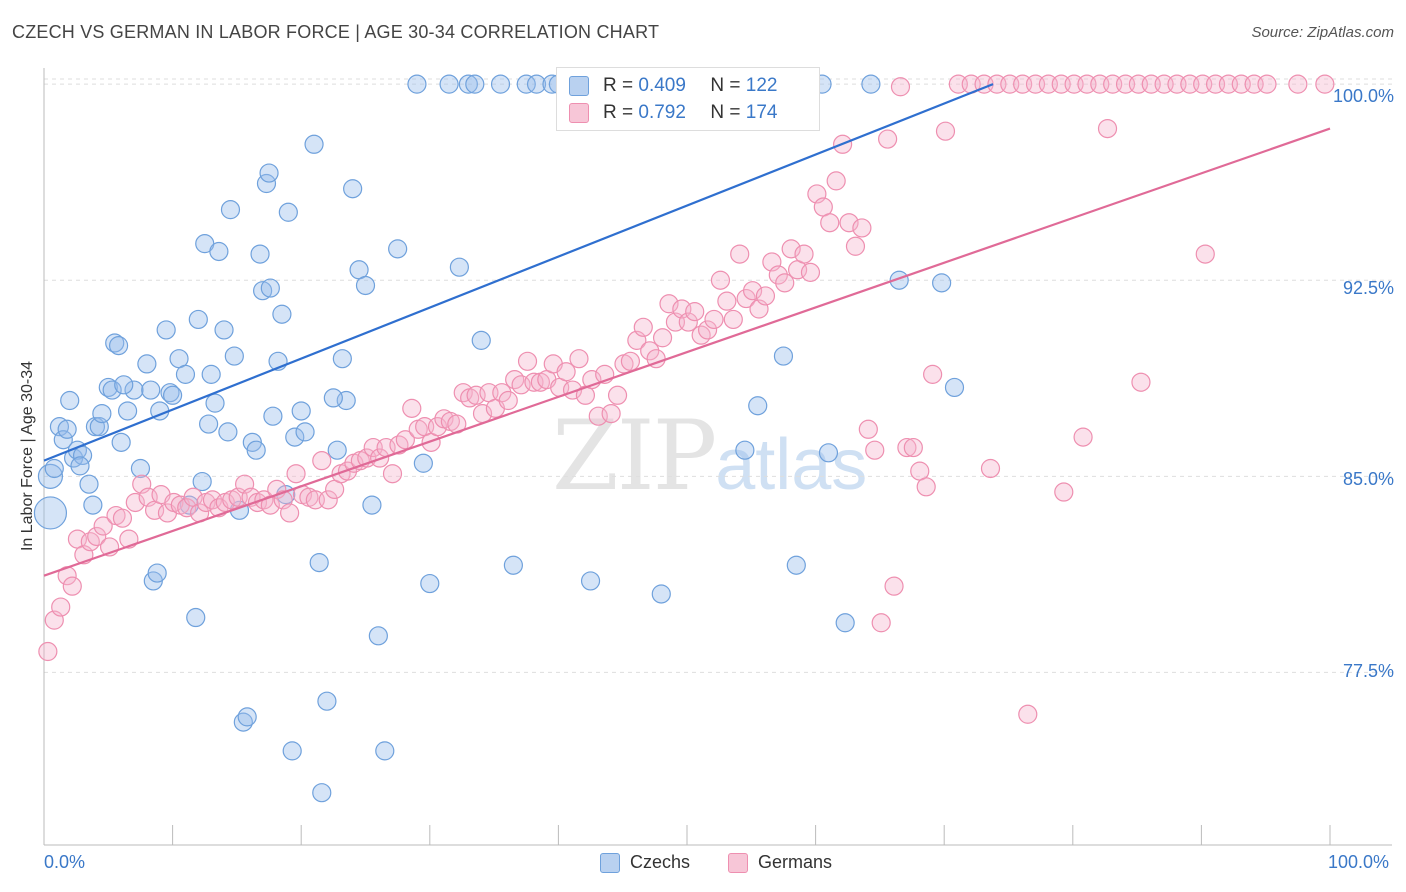  I want to click on legend-row-czechs: R = 0.409 N = 122, so click(673, 86).